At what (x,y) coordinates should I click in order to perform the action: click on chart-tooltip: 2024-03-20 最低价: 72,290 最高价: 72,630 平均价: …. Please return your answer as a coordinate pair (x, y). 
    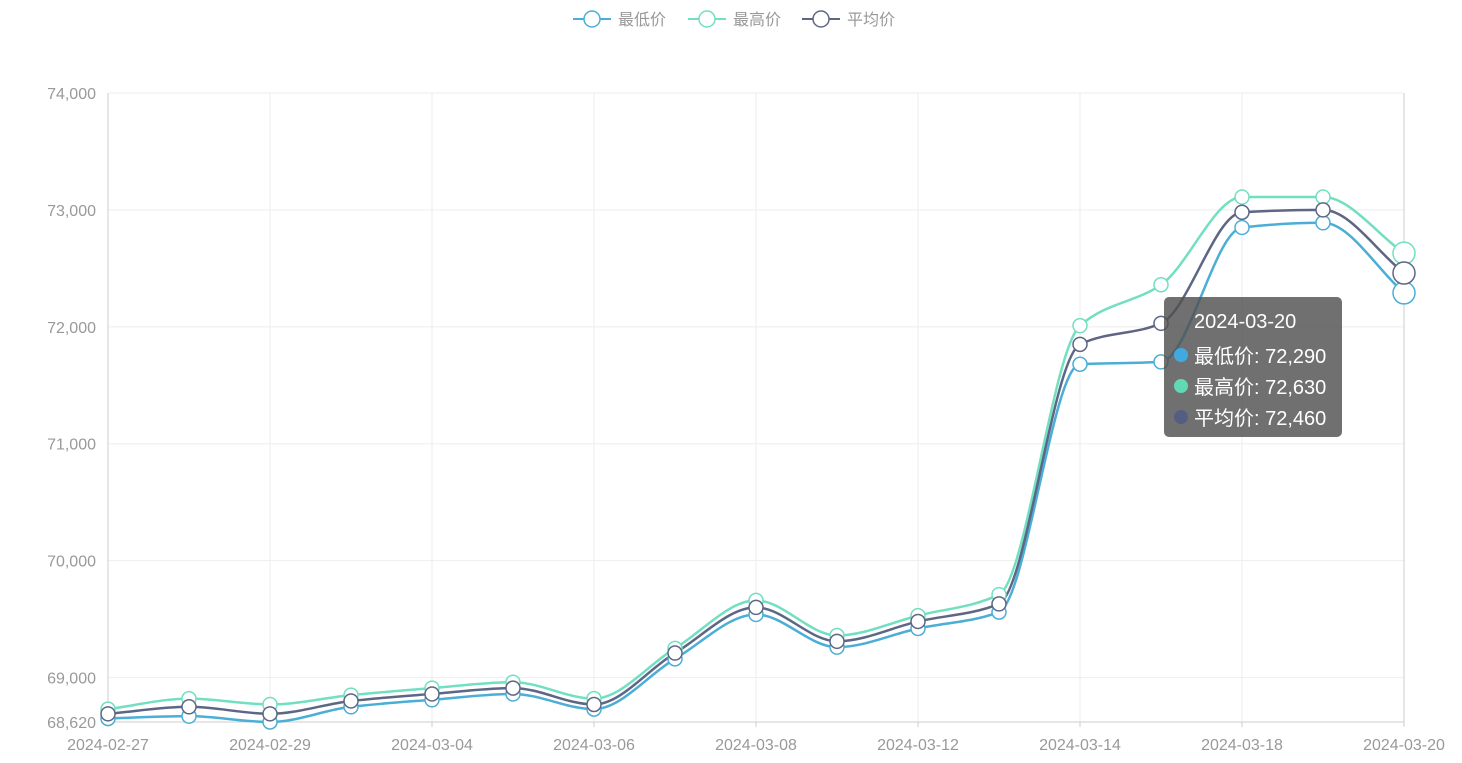
    Looking at the image, I should click on (1253, 367).